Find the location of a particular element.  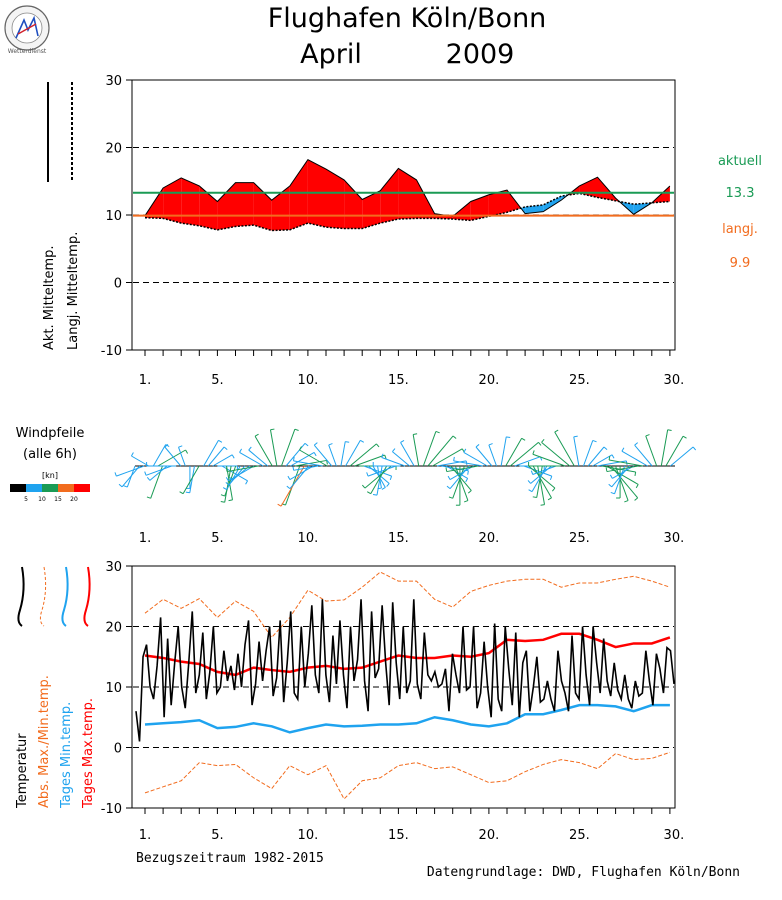

wind-scale-tick: 15 is located at coordinates (58, 499).